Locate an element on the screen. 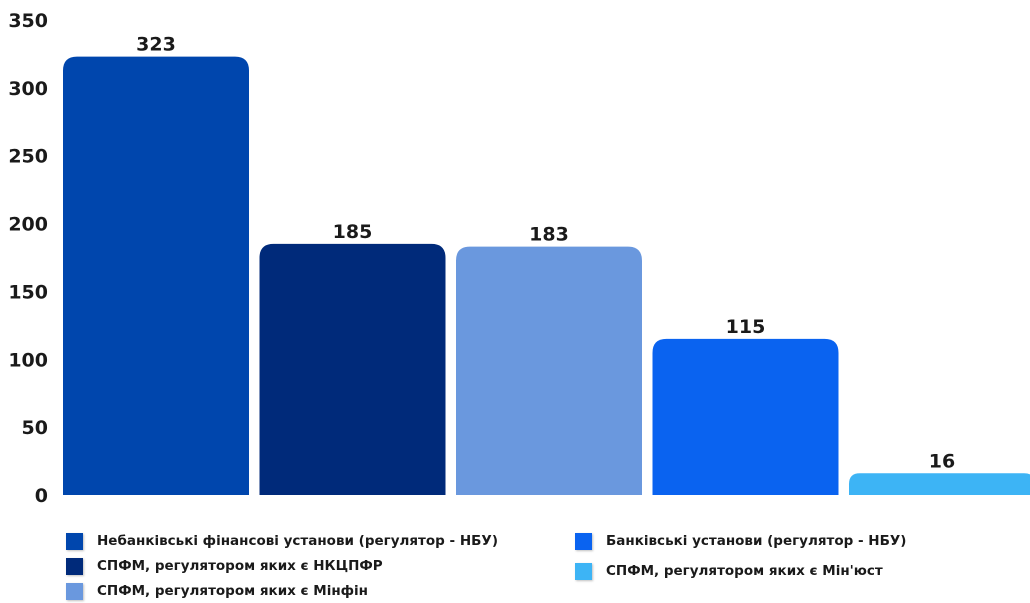 The width and height of the screenshot is (1030, 603). bar-value-label: 323 is located at coordinates (156, 45).